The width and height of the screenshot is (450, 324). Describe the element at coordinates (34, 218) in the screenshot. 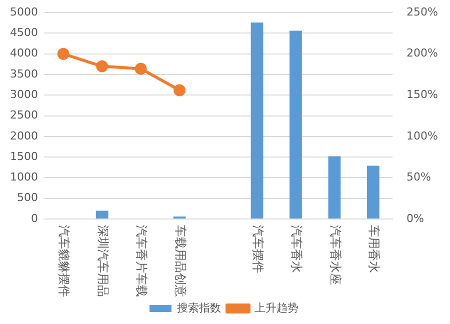

I see `y-tick-label: 0` at that location.